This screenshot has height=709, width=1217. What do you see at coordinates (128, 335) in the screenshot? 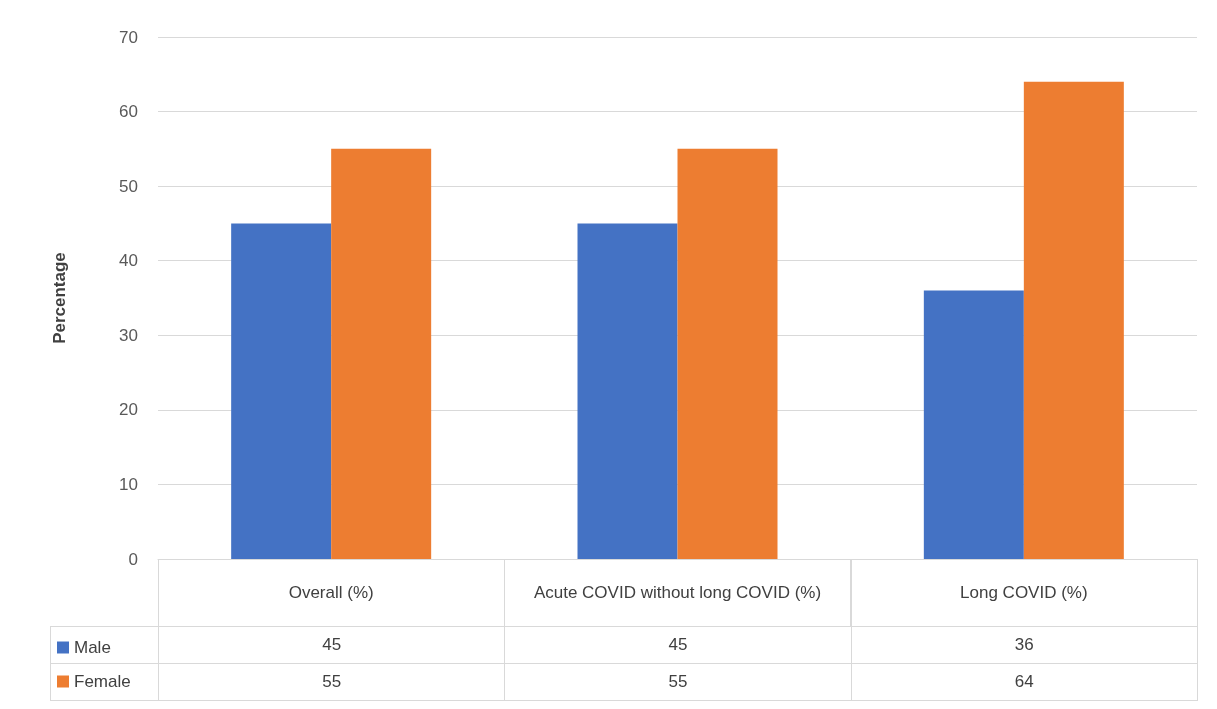
I see `y-tick-label: 30` at bounding box center [128, 335].